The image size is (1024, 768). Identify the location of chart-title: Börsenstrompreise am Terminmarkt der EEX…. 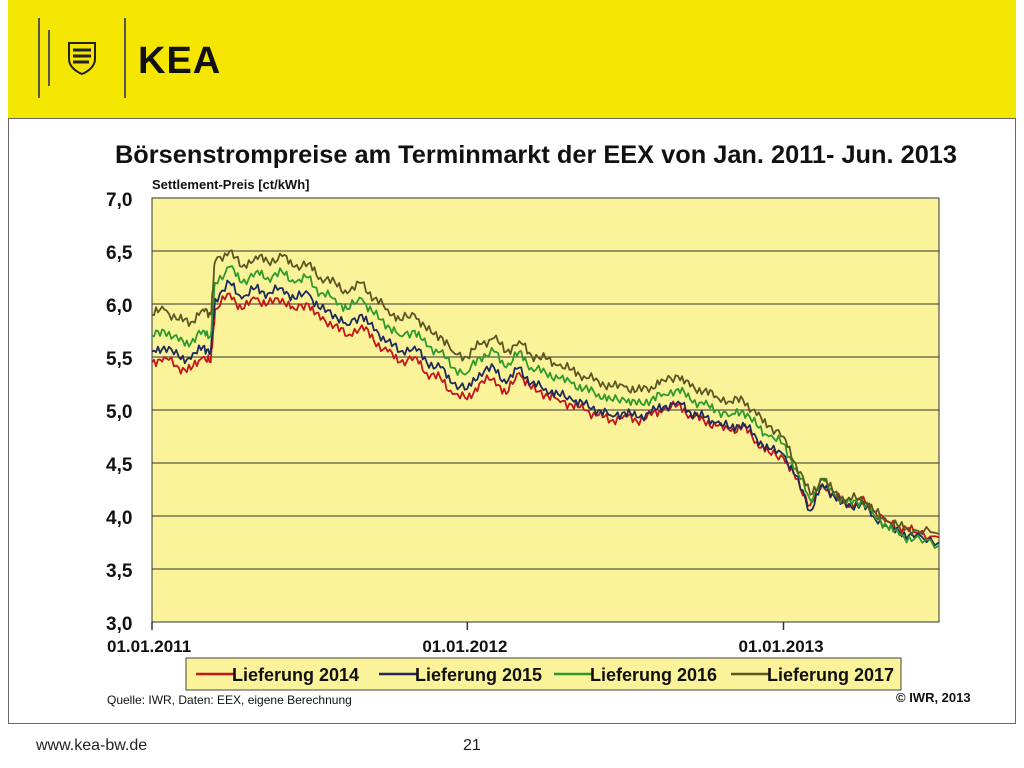
(536, 155).